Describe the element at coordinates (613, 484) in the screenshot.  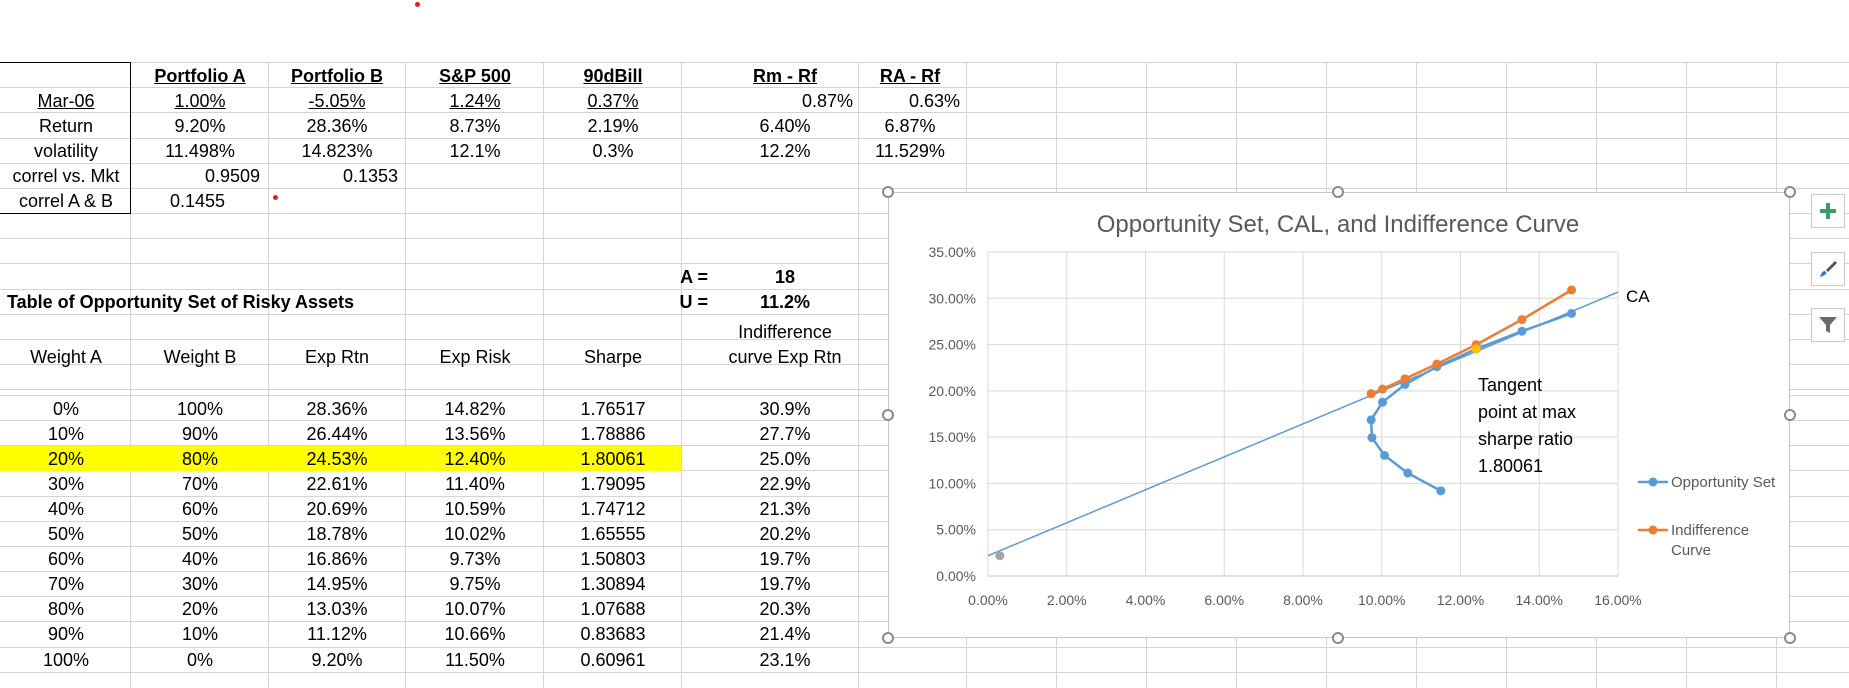
I see `table-cell: 1.79095` at that location.